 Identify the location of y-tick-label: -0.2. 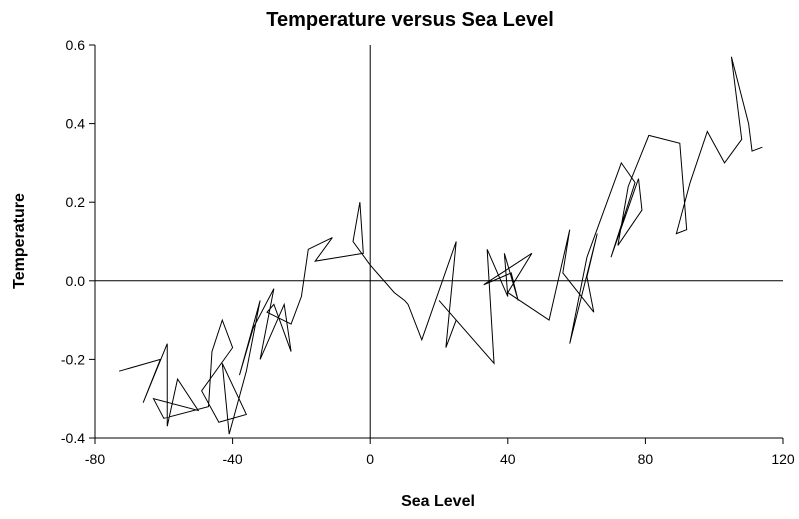
(73, 359).